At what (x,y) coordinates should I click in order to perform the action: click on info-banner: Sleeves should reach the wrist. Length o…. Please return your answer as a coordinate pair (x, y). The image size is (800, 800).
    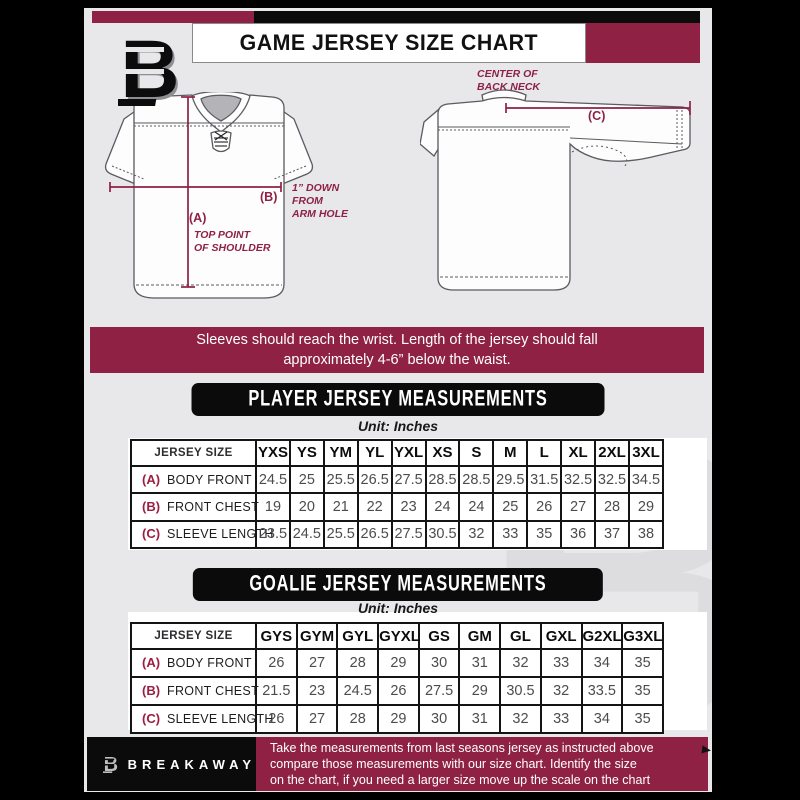
    Looking at the image, I should click on (397, 350).